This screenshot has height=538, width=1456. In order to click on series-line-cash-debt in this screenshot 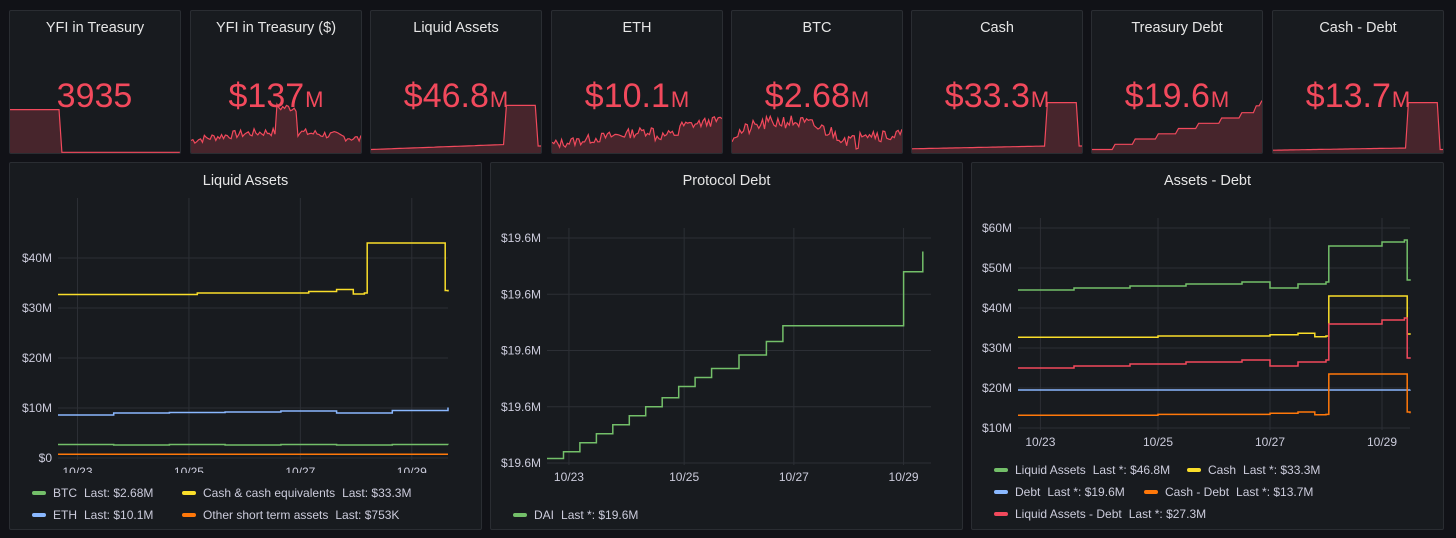, I will do `click(1214, 394)`.